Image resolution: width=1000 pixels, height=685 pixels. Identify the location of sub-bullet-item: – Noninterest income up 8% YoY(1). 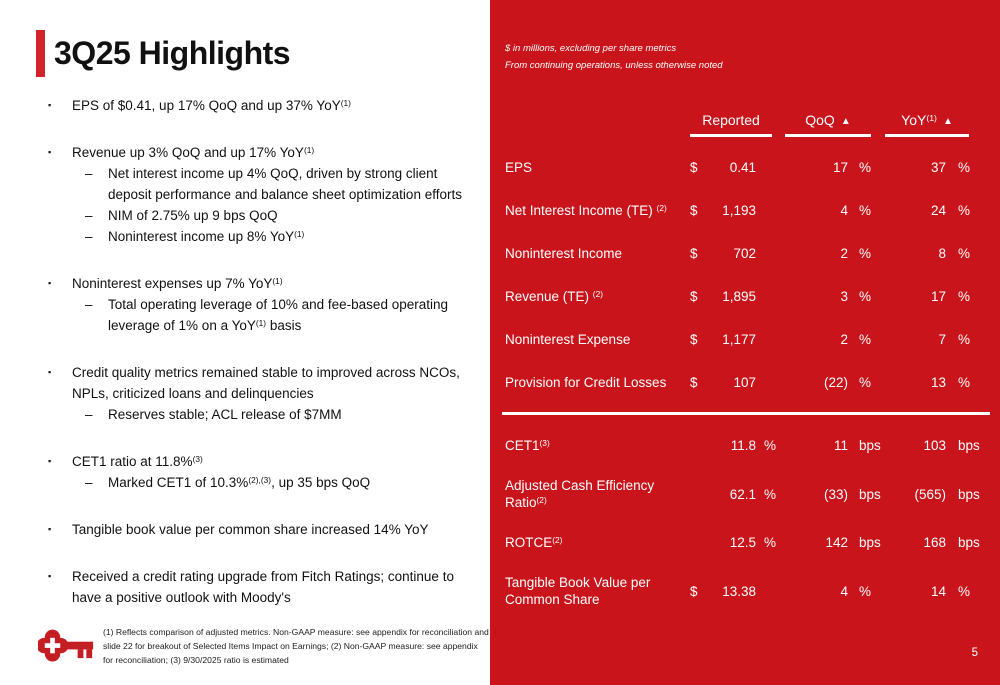
(278, 236).